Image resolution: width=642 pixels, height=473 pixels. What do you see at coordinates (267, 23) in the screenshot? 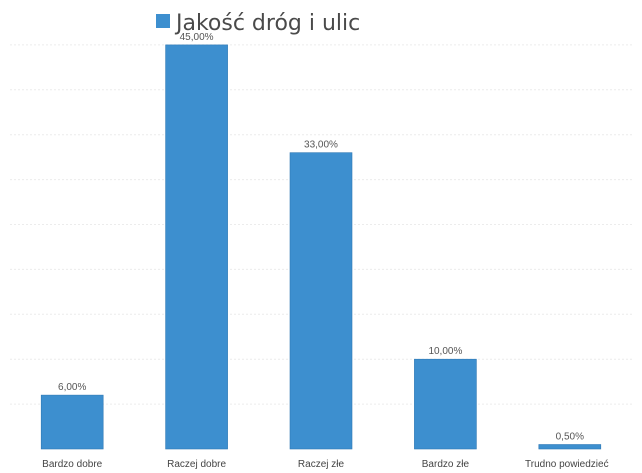
I see `legend-label: Jakość dróg i ulic` at bounding box center [267, 23].